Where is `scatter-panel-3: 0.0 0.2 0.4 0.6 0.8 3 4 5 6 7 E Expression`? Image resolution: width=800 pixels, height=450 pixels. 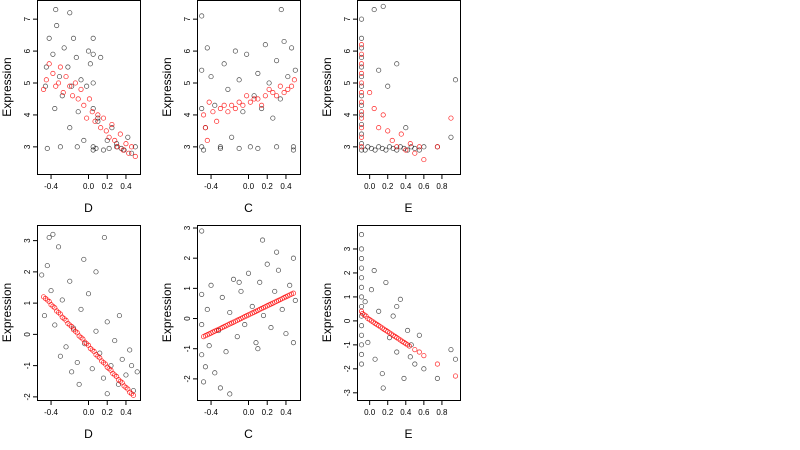 scatter-panel-3: 0.0 0.2 0.4 0.6 0.8 3 4 5 6 7 E Expression is located at coordinates (390, 107).